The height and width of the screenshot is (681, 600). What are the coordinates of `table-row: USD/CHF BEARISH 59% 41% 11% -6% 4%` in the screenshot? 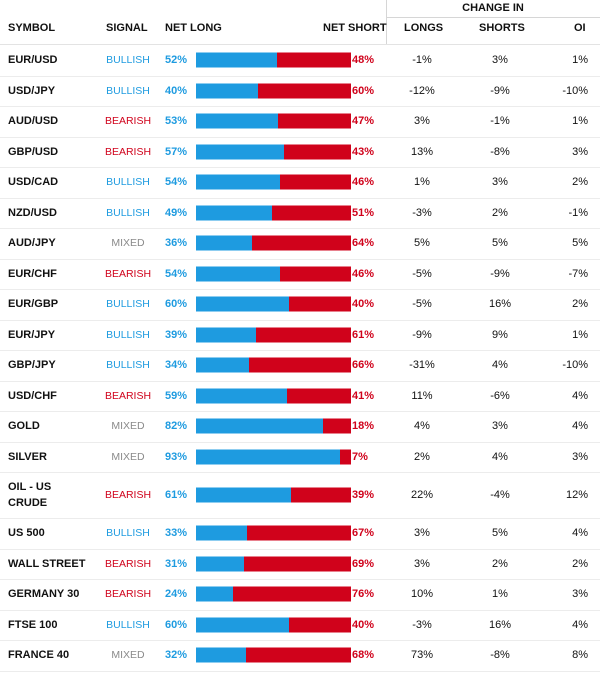 It's located at (300, 396).